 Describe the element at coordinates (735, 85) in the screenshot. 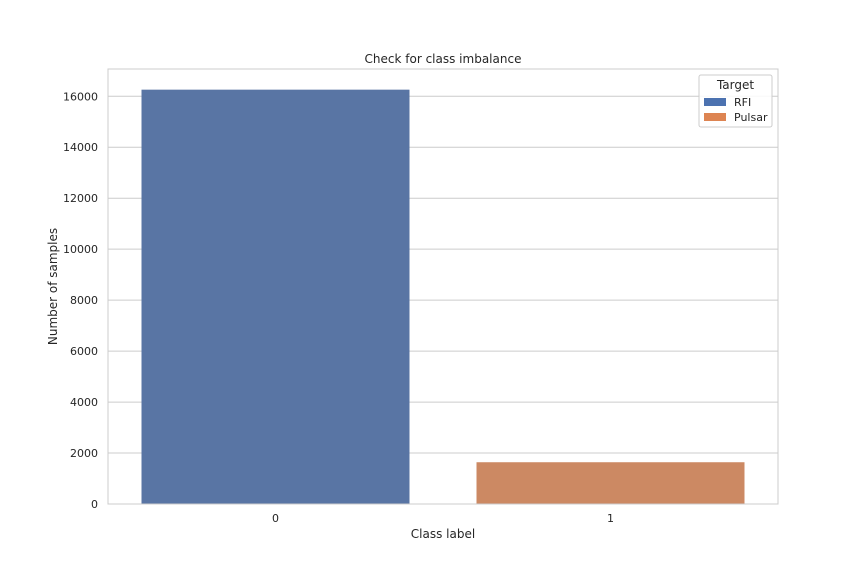

I see `legend-title: Target` at that location.